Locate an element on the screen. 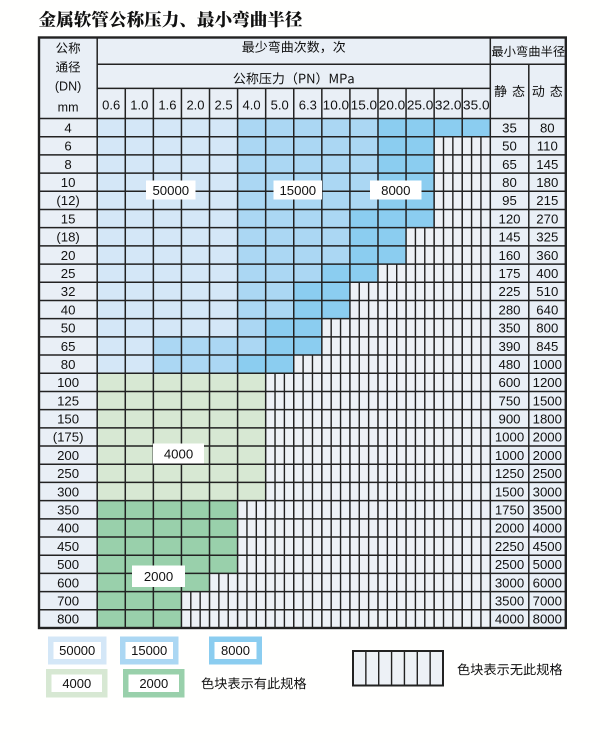 The image size is (600, 743). svg-text: 2.5 is located at coordinates (224, 105).